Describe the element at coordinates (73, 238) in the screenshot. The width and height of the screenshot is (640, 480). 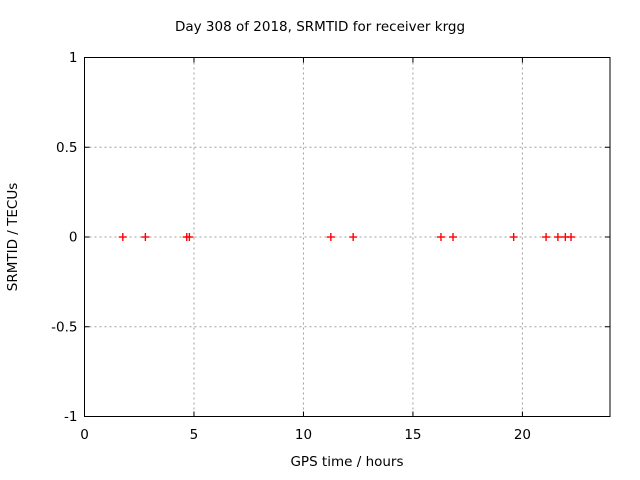
I see `y-tick-label: 0` at that location.